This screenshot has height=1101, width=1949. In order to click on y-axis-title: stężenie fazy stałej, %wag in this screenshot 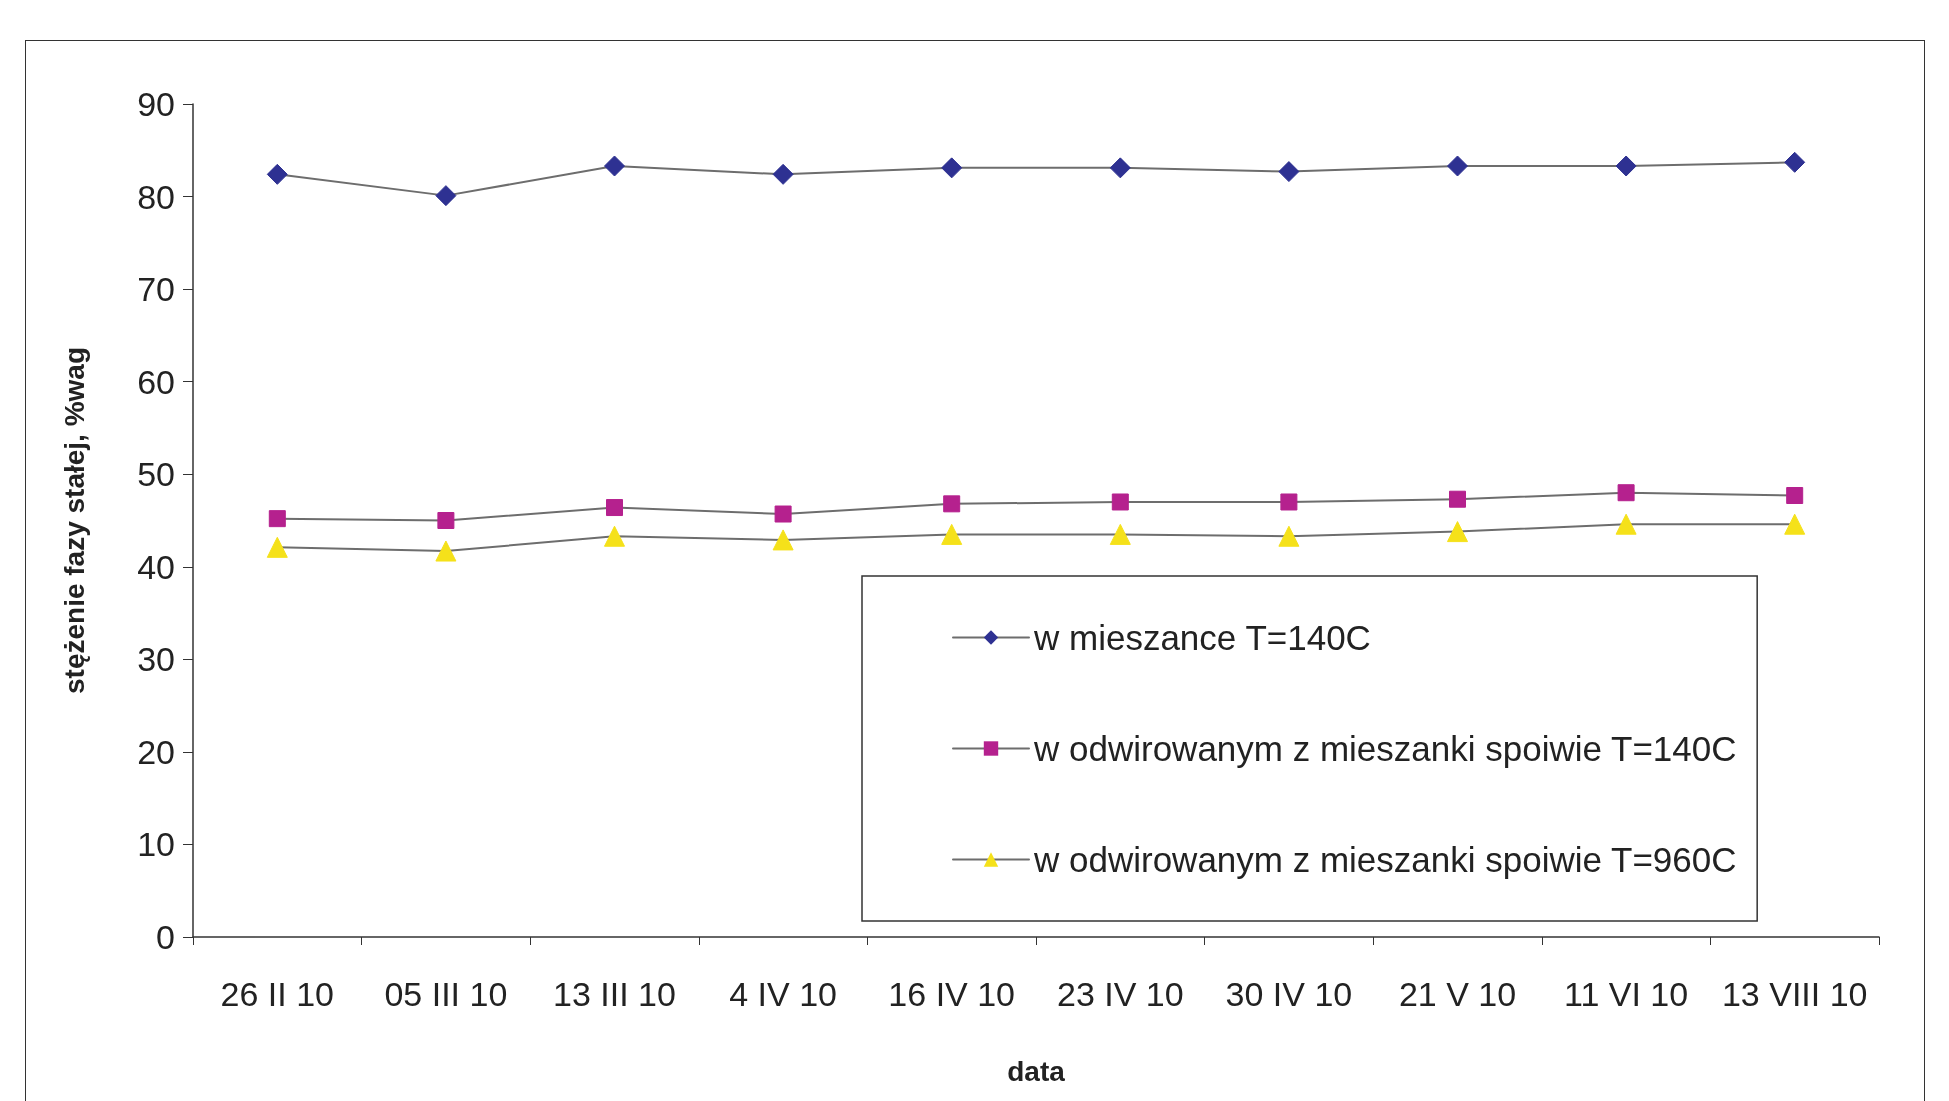, I will do `click(74, 520)`.